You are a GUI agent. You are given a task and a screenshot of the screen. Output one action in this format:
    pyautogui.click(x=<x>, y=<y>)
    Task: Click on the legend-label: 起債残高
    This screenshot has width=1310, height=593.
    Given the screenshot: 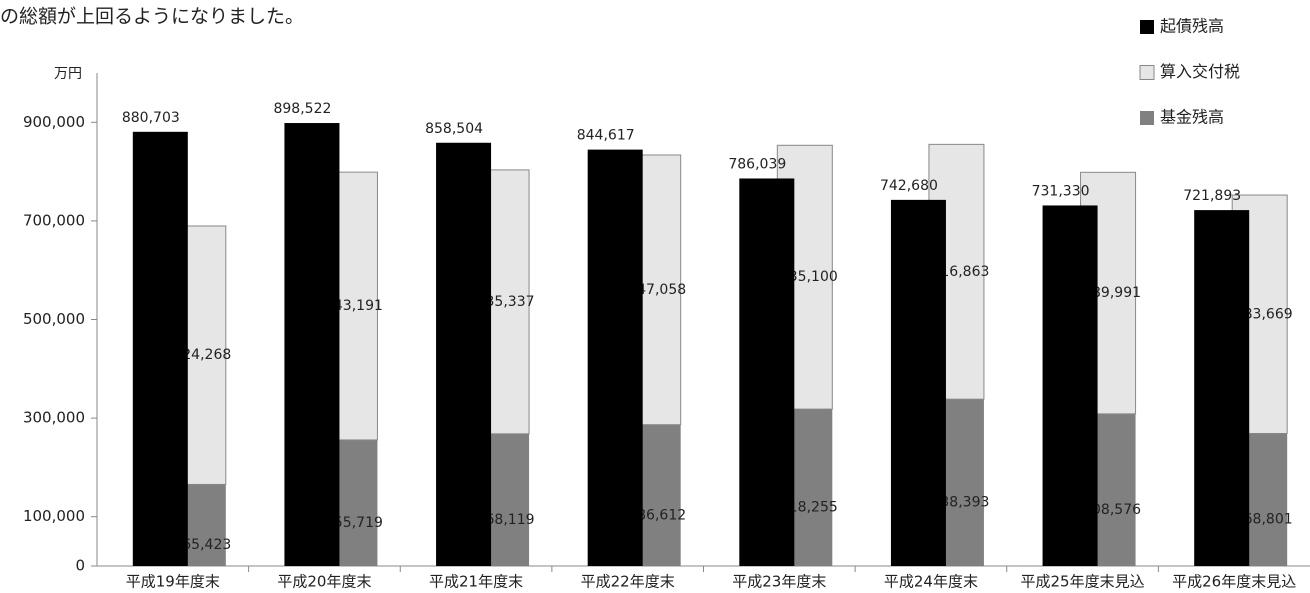 What is the action you would take?
    pyautogui.click(x=1192, y=26)
    